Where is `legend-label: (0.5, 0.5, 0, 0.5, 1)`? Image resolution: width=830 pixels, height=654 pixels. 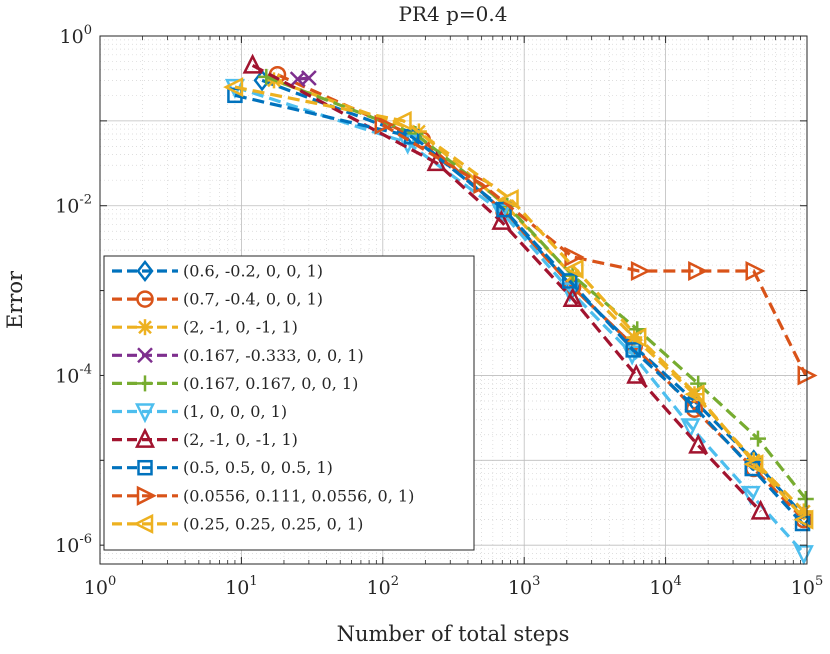
legend-label: (0.5, 0.5, 0, 0.5, 1) is located at coordinates (258, 467).